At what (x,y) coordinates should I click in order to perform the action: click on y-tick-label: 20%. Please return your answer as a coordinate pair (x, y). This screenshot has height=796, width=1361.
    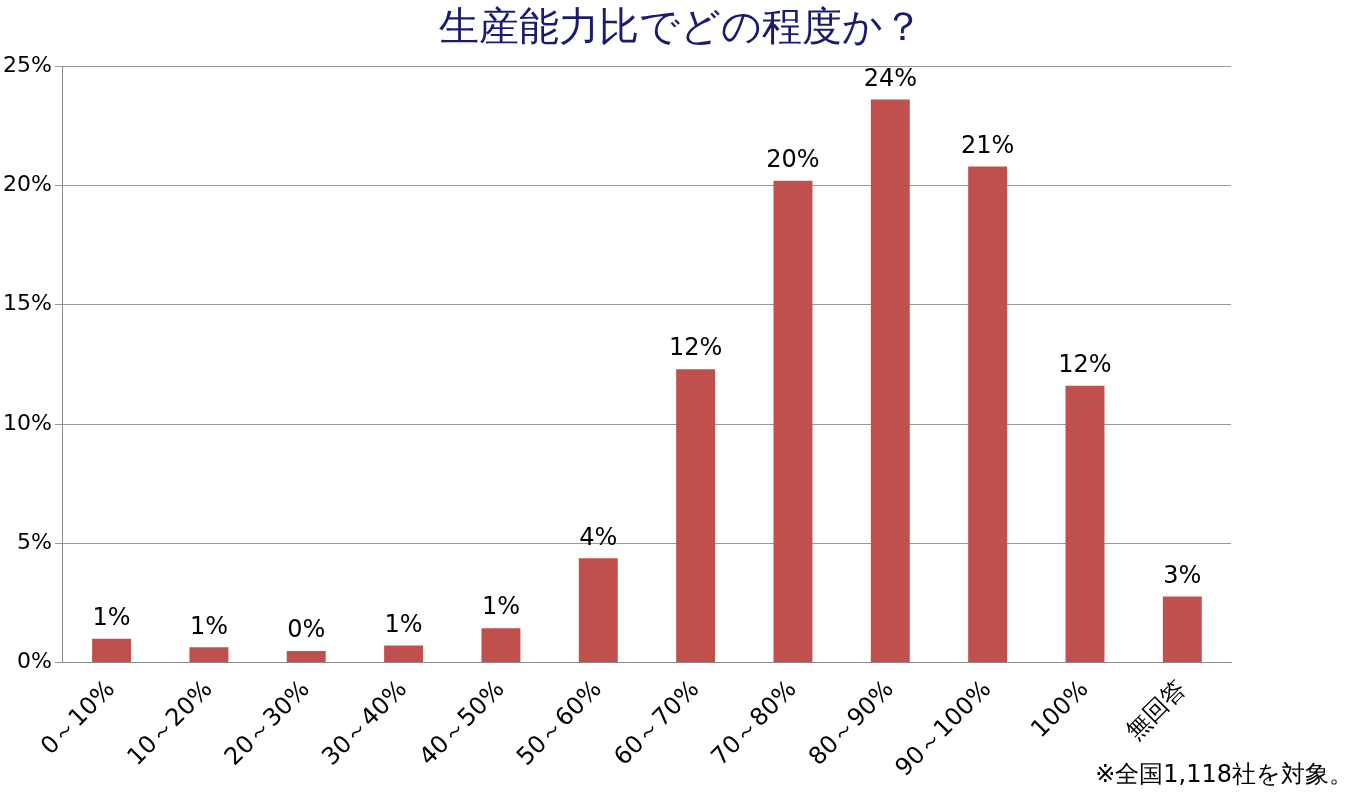
    Looking at the image, I should click on (27, 184).